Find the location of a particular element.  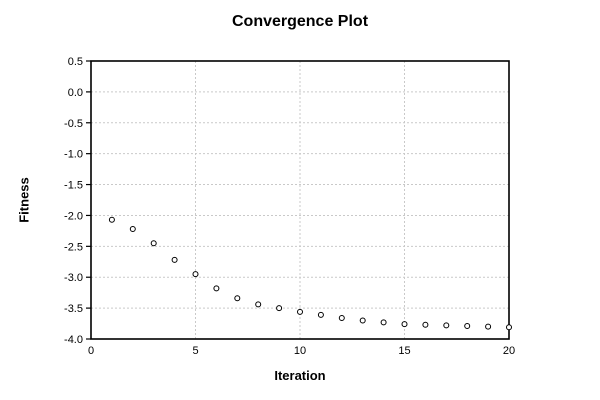

chart-title: Convergence Plot is located at coordinates (300, 21).